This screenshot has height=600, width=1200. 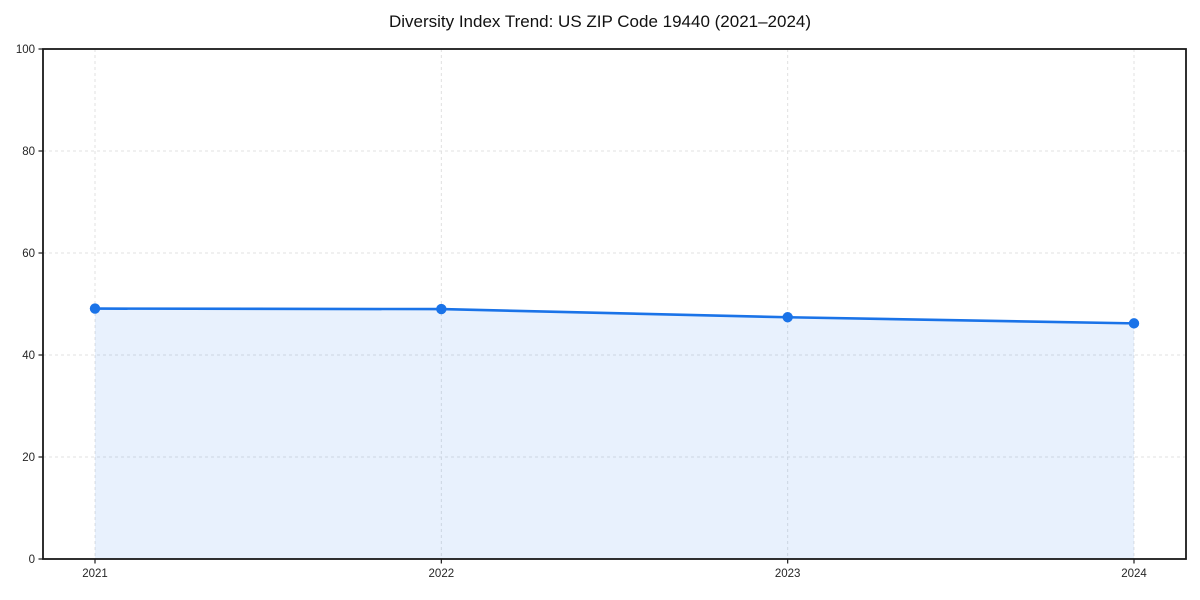 What do you see at coordinates (1134, 574) in the screenshot?
I see `x-tick-label: 2024` at bounding box center [1134, 574].